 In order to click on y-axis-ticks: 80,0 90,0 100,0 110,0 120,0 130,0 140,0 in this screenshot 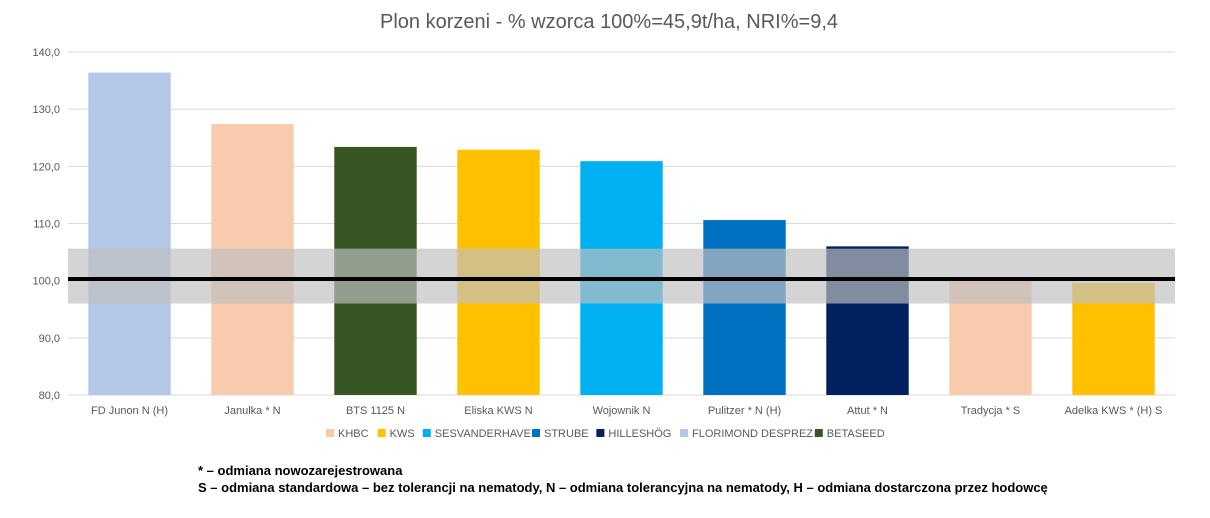, I will do `click(46, 224)`.